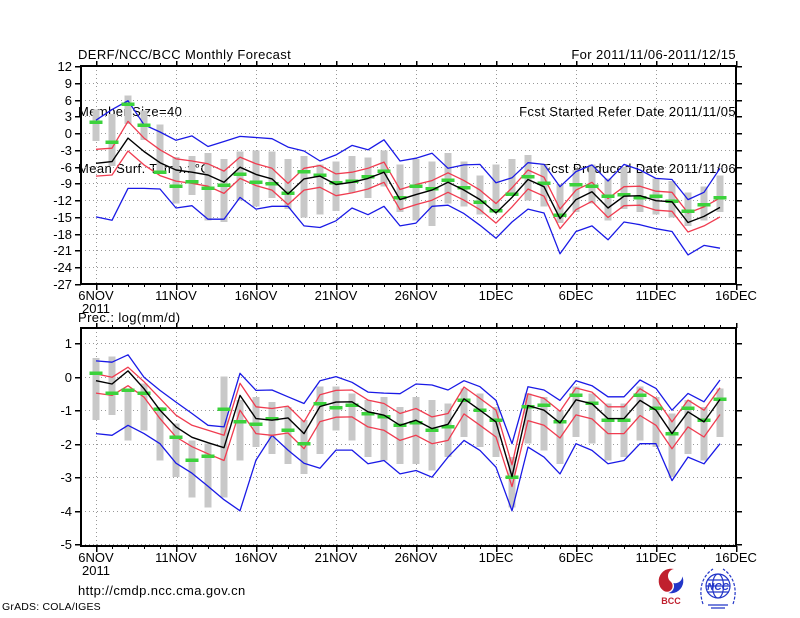 This screenshot has width=800, height=618. I want to click on y-tick-label: -21, so click(62, 250).